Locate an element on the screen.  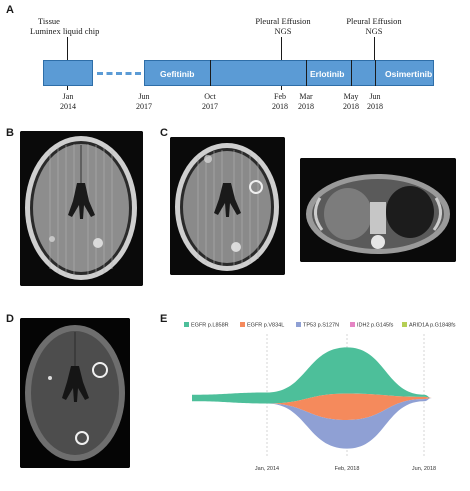
date-jan2014-month: Jan is located at coordinates (68, 96).